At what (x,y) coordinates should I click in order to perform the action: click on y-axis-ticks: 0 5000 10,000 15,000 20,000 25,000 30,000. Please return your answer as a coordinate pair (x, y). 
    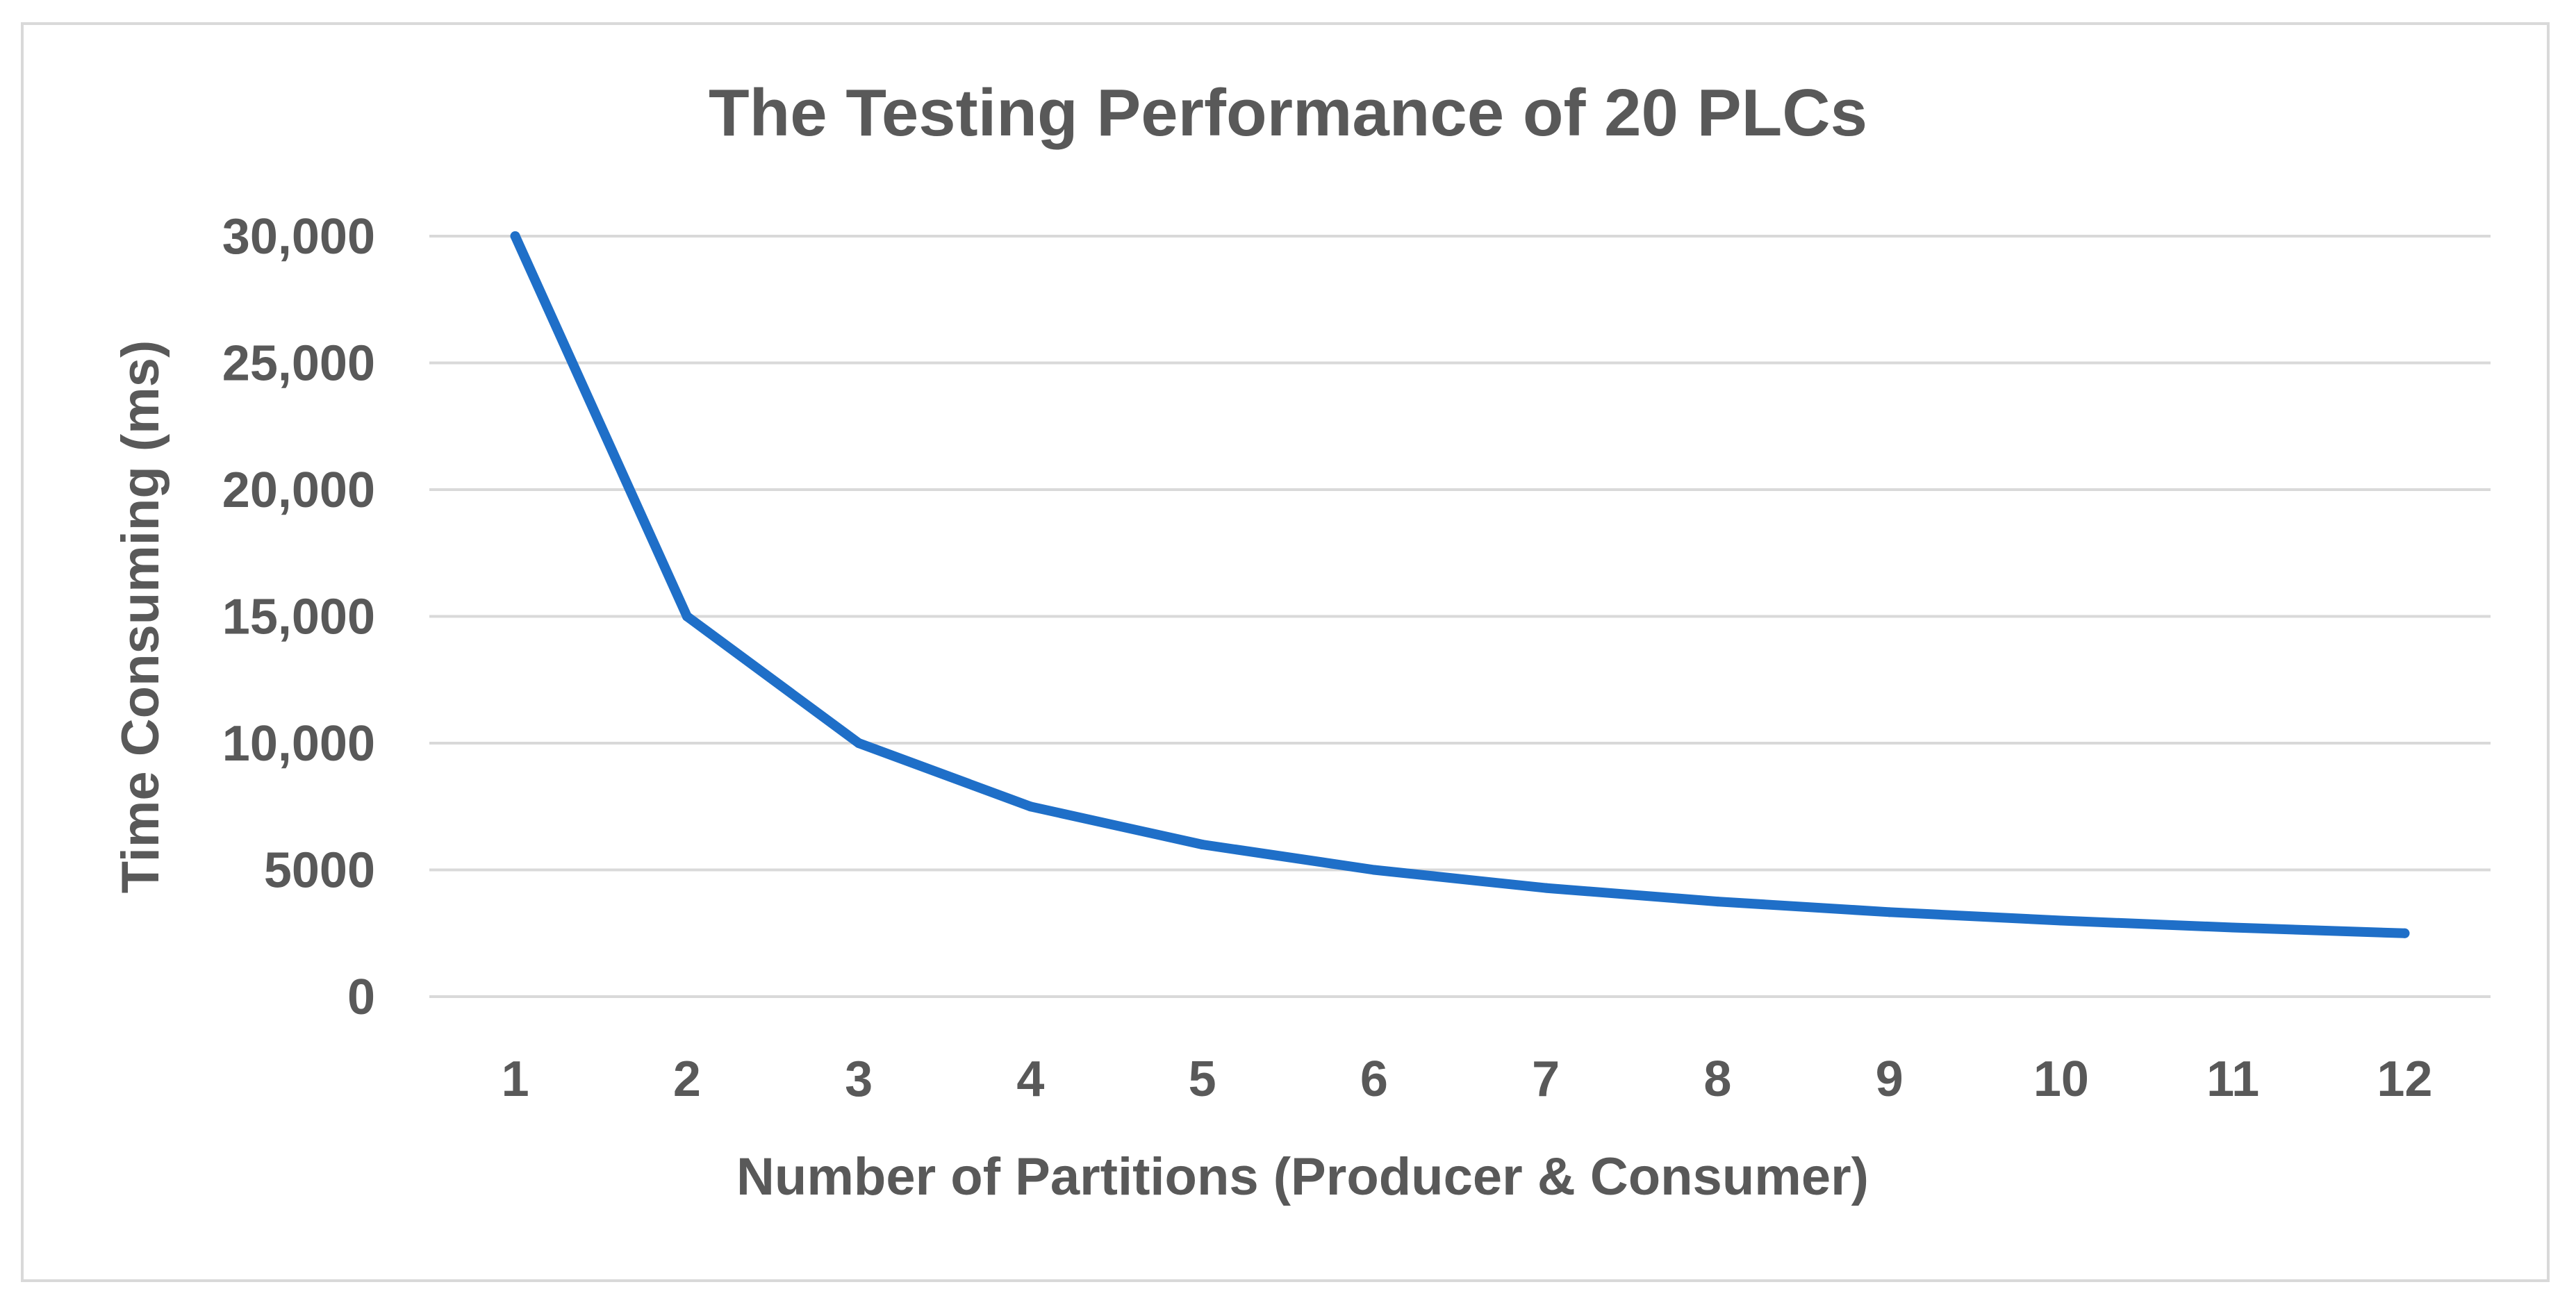
    Looking at the image, I should click on (299, 617).